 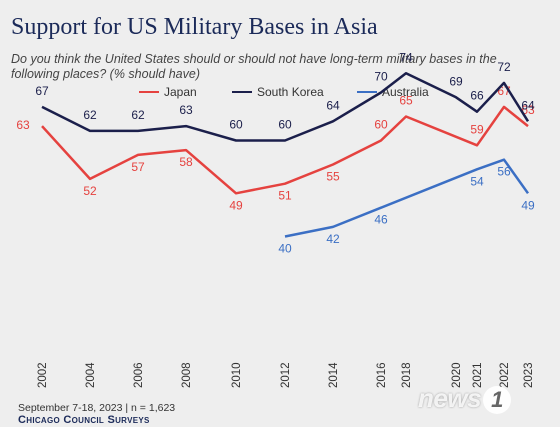 I want to click on data-label-japan-2018: 65, so click(x=406, y=101).